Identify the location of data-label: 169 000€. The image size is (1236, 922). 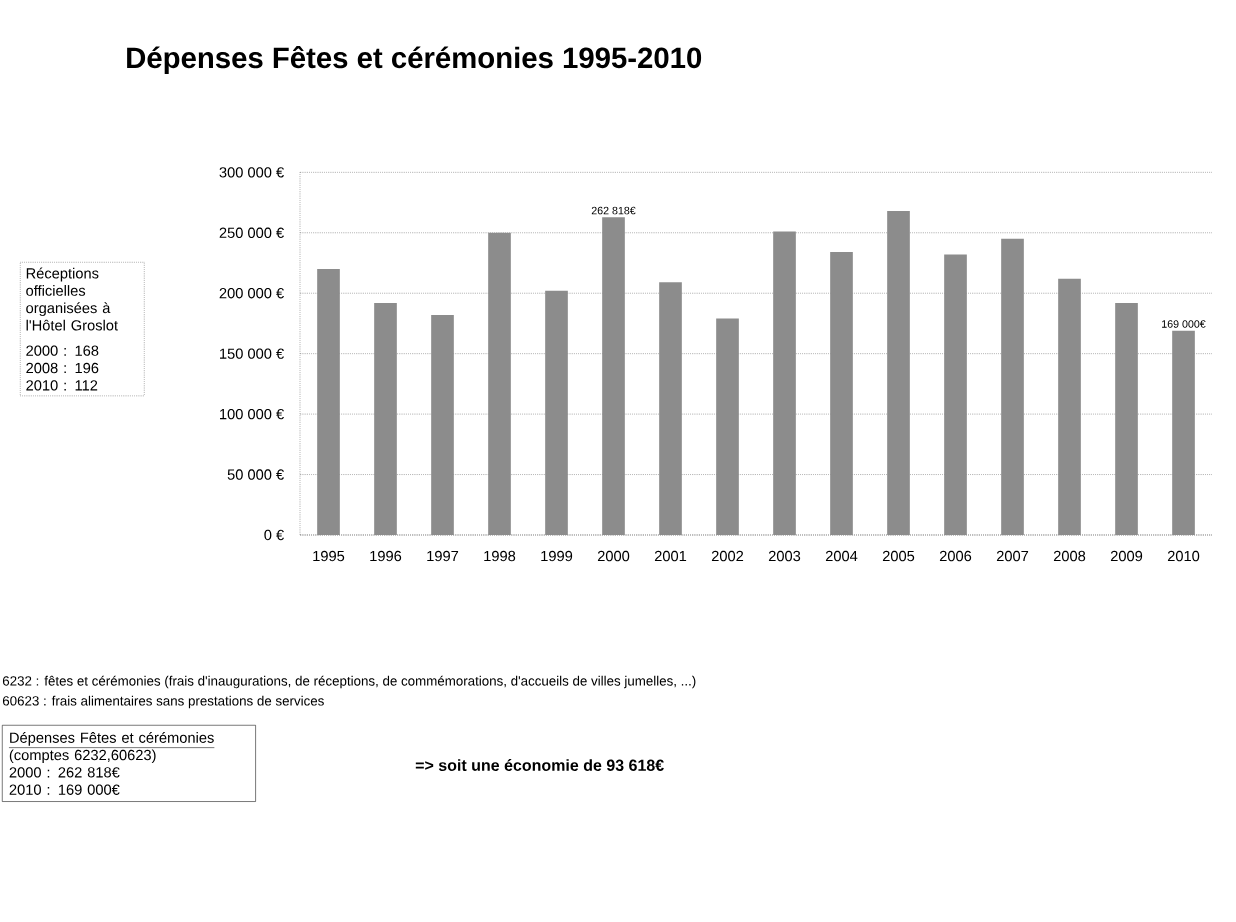
(1184, 324).